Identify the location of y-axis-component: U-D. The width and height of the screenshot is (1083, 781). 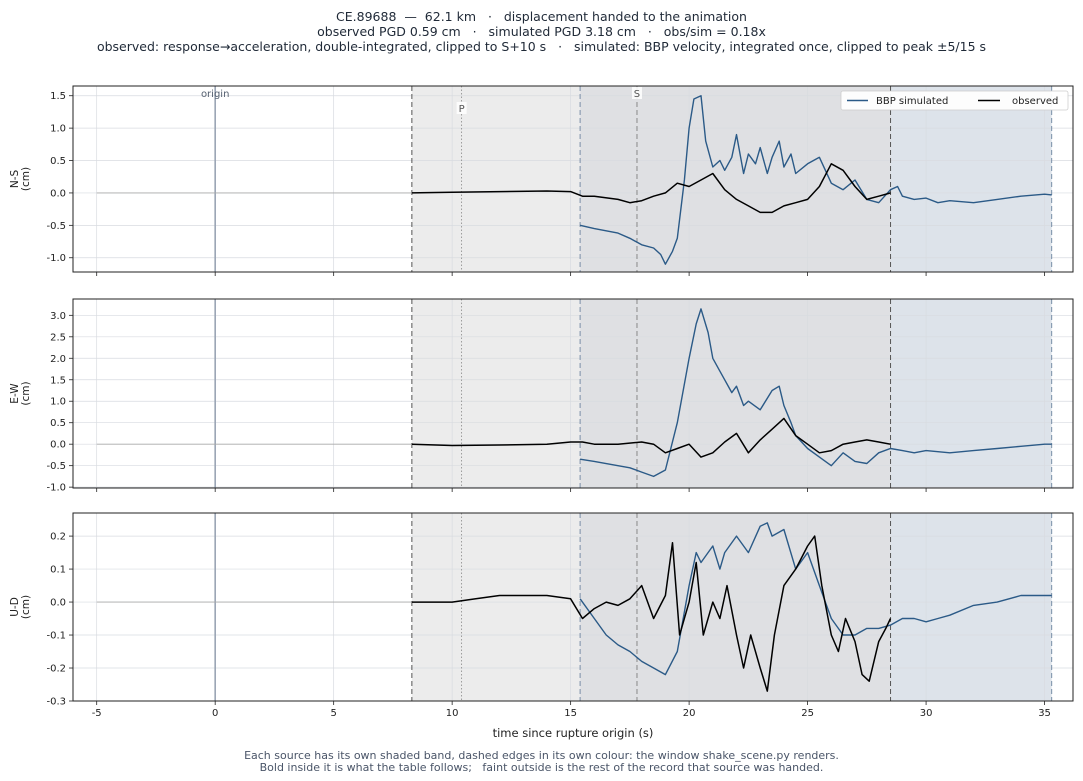
(15, 607).